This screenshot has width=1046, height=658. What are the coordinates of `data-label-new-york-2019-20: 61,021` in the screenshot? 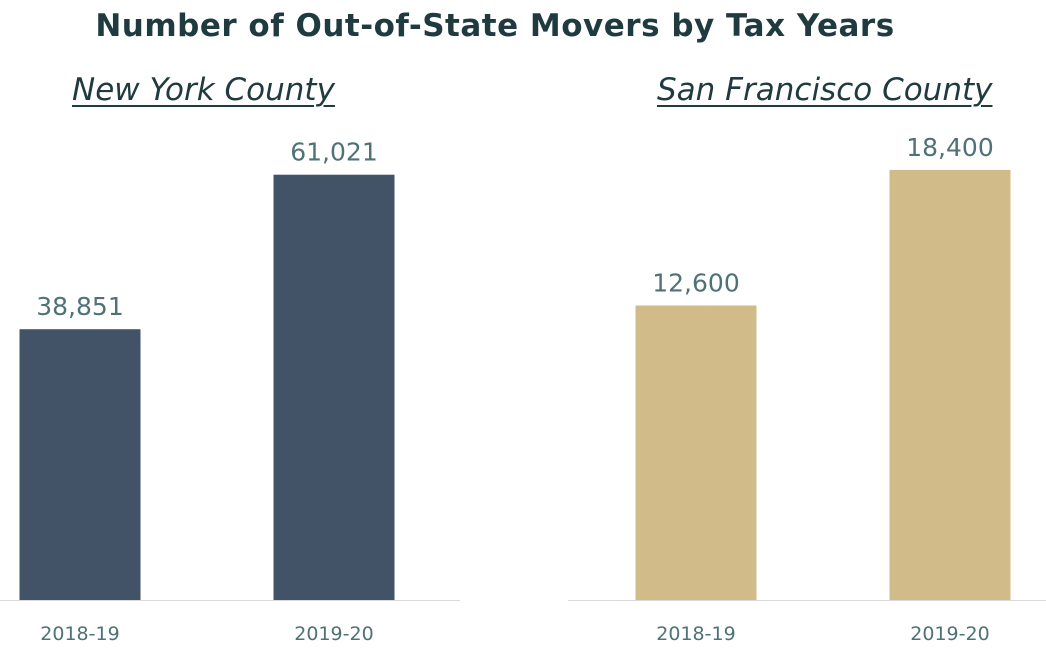 It's located at (333, 152).